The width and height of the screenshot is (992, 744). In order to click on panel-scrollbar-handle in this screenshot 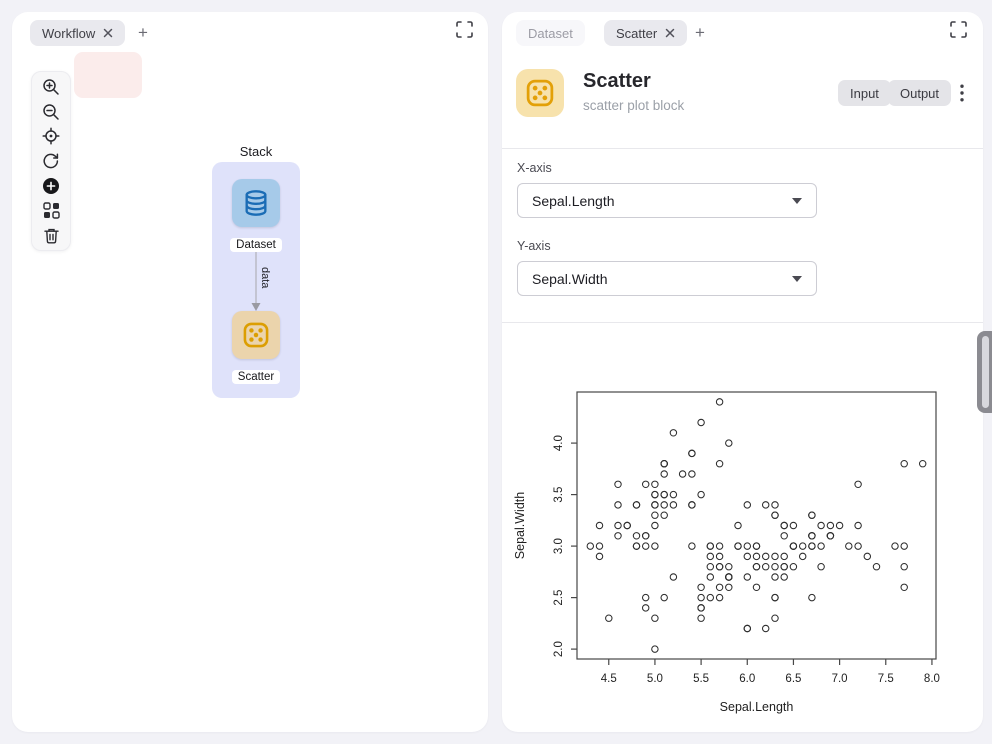, I will do `click(984, 372)`.